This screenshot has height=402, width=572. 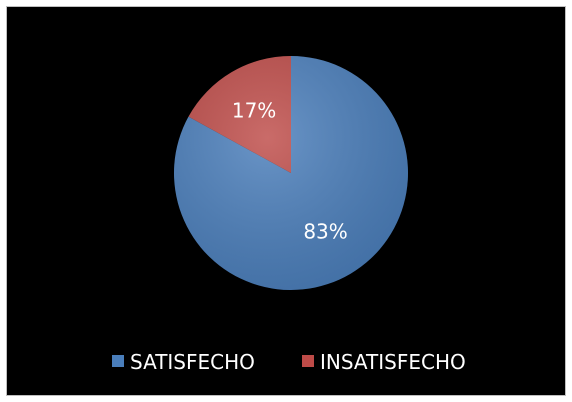 I want to click on data-label-satisfecho: 83%, so click(x=325, y=231).